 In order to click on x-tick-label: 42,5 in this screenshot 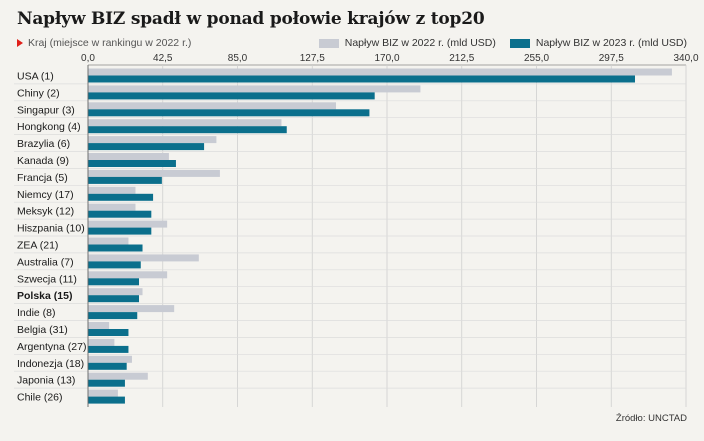, I will do `click(163, 58)`.